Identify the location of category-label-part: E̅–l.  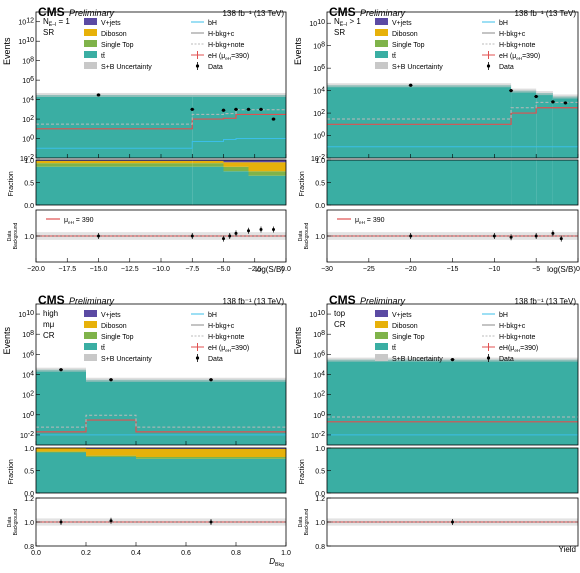
(344, 24).